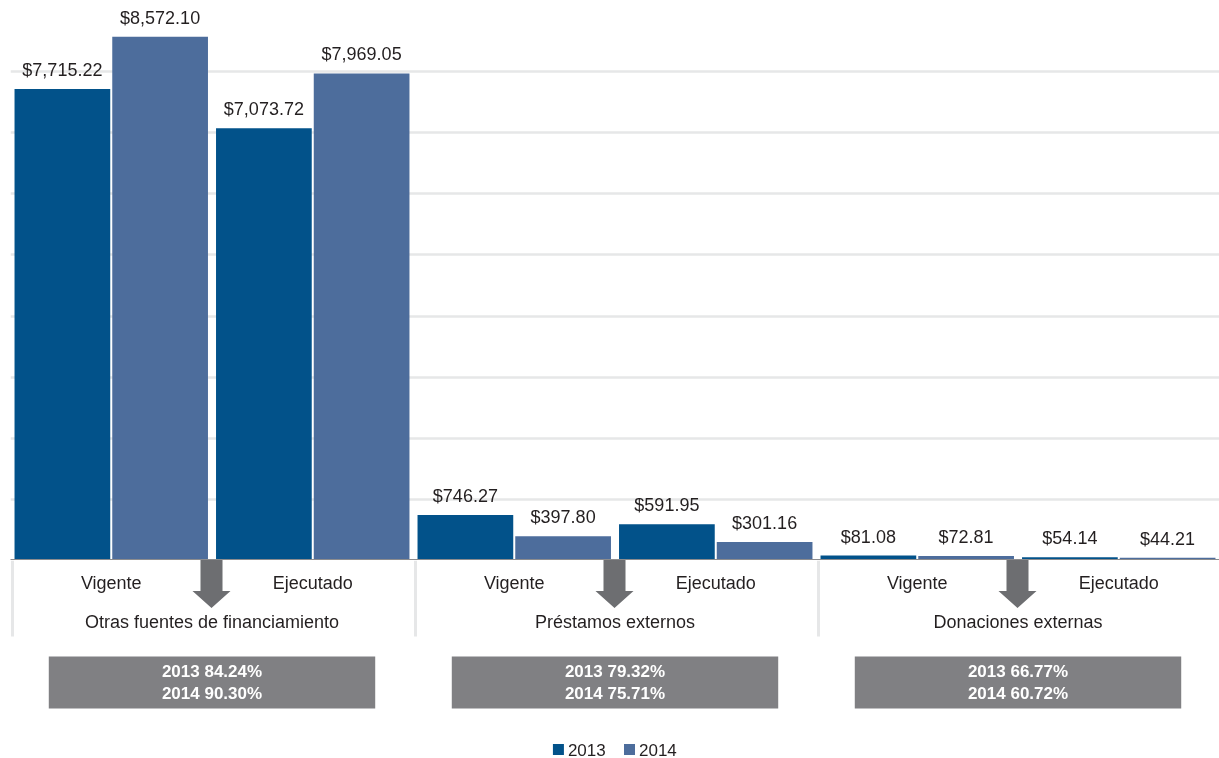 The image size is (1219, 758). What do you see at coordinates (765, 523) in the screenshot?
I see `data-label: $301.16` at bounding box center [765, 523].